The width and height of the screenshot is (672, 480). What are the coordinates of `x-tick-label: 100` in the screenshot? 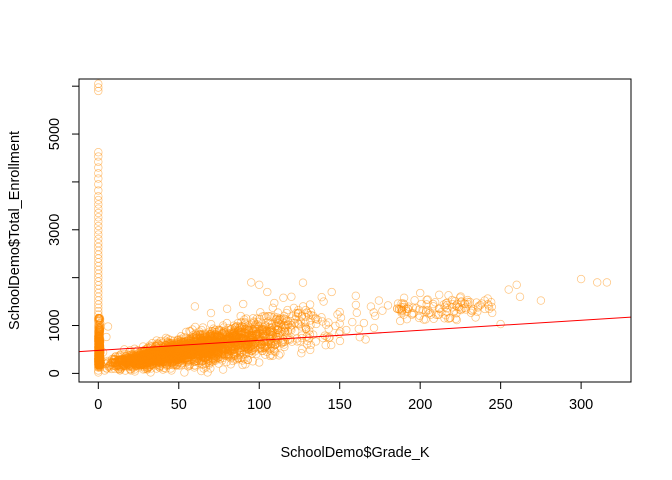 It's located at (259, 405).